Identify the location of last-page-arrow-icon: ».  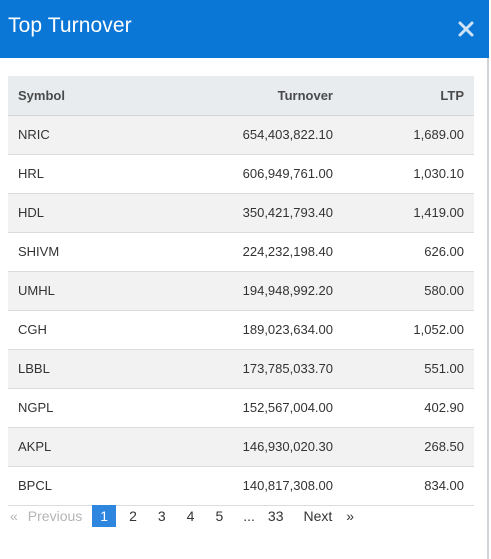
(350, 516).